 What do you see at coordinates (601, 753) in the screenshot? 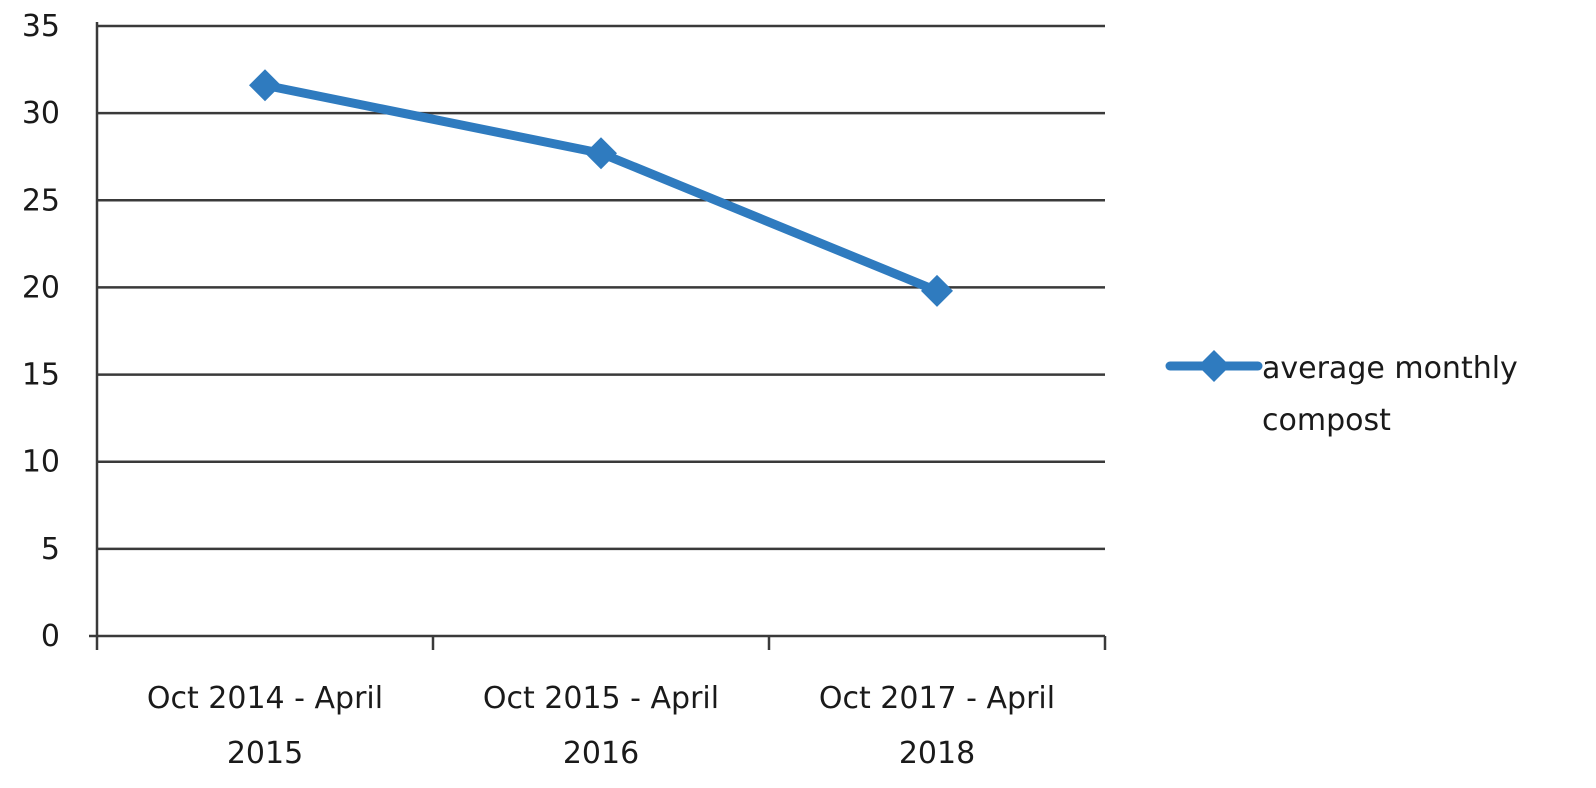
I see `x-category-label-line: 2016` at bounding box center [601, 753].